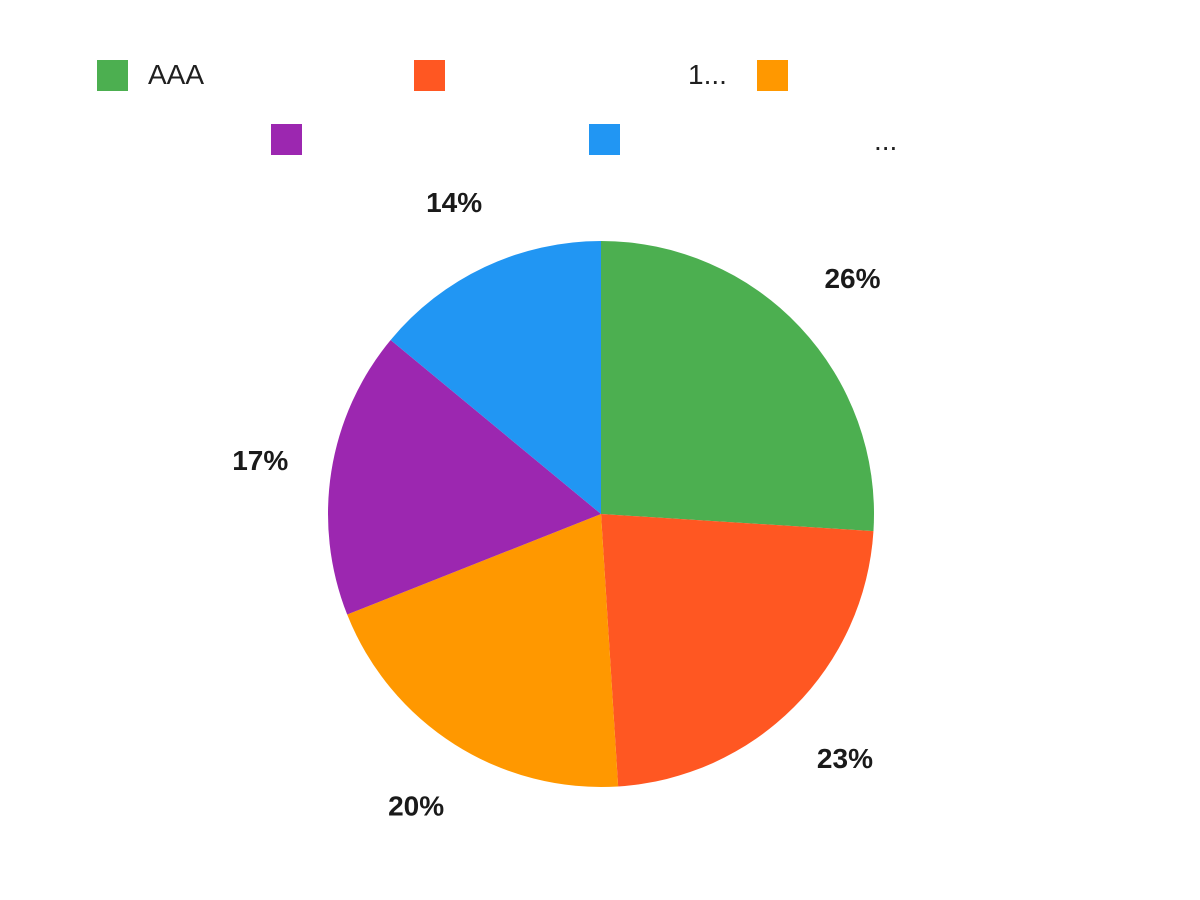 The image size is (1200, 900). Describe the element at coordinates (495, 377) in the screenshot. I see `pie-slice-blue` at that location.